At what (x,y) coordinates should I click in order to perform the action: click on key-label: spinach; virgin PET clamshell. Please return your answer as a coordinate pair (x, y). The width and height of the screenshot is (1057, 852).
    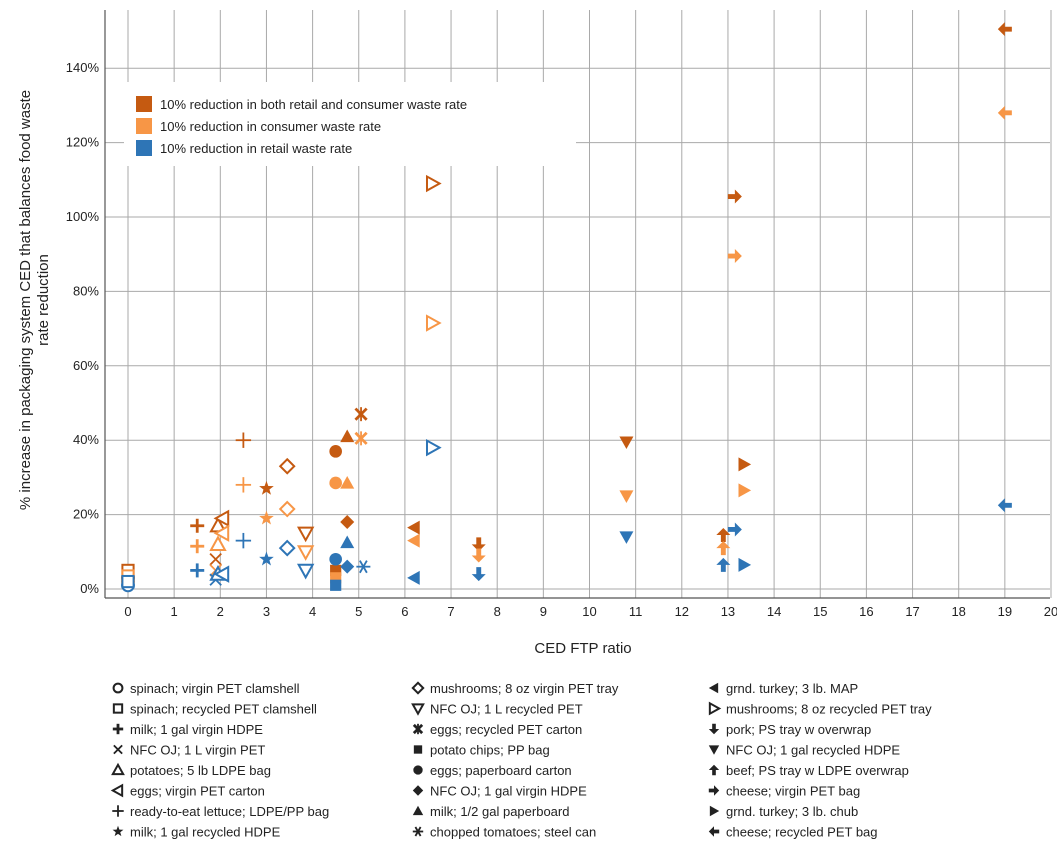
    Looking at the image, I should click on (215, 688).